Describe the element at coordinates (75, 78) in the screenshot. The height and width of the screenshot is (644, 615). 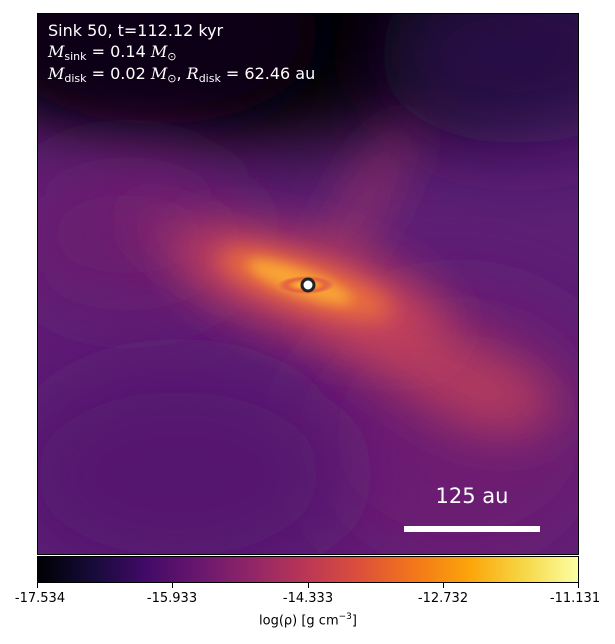
I see `disk-mass-subscript: disk` at that location.